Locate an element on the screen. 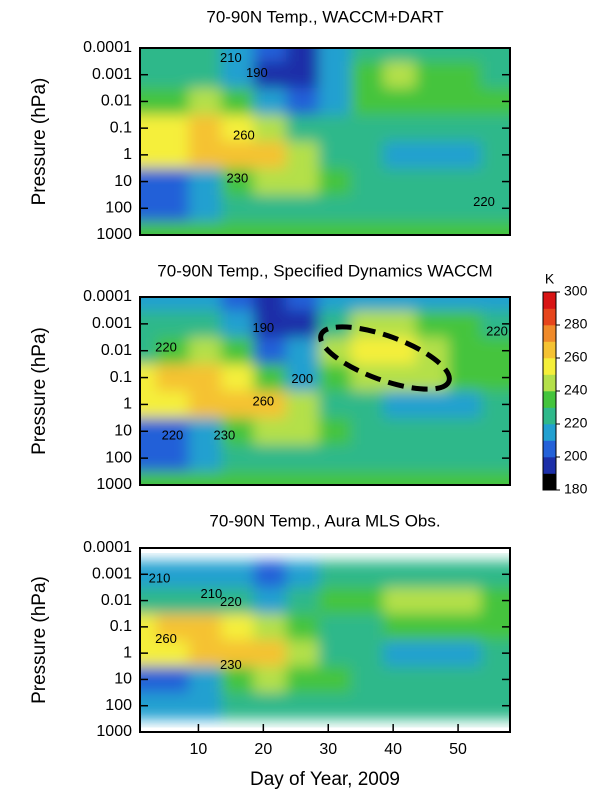 The width and height of the screenshot is (603, 805). colorbar-tick-label: 260 is located at coordinates (576, 357).